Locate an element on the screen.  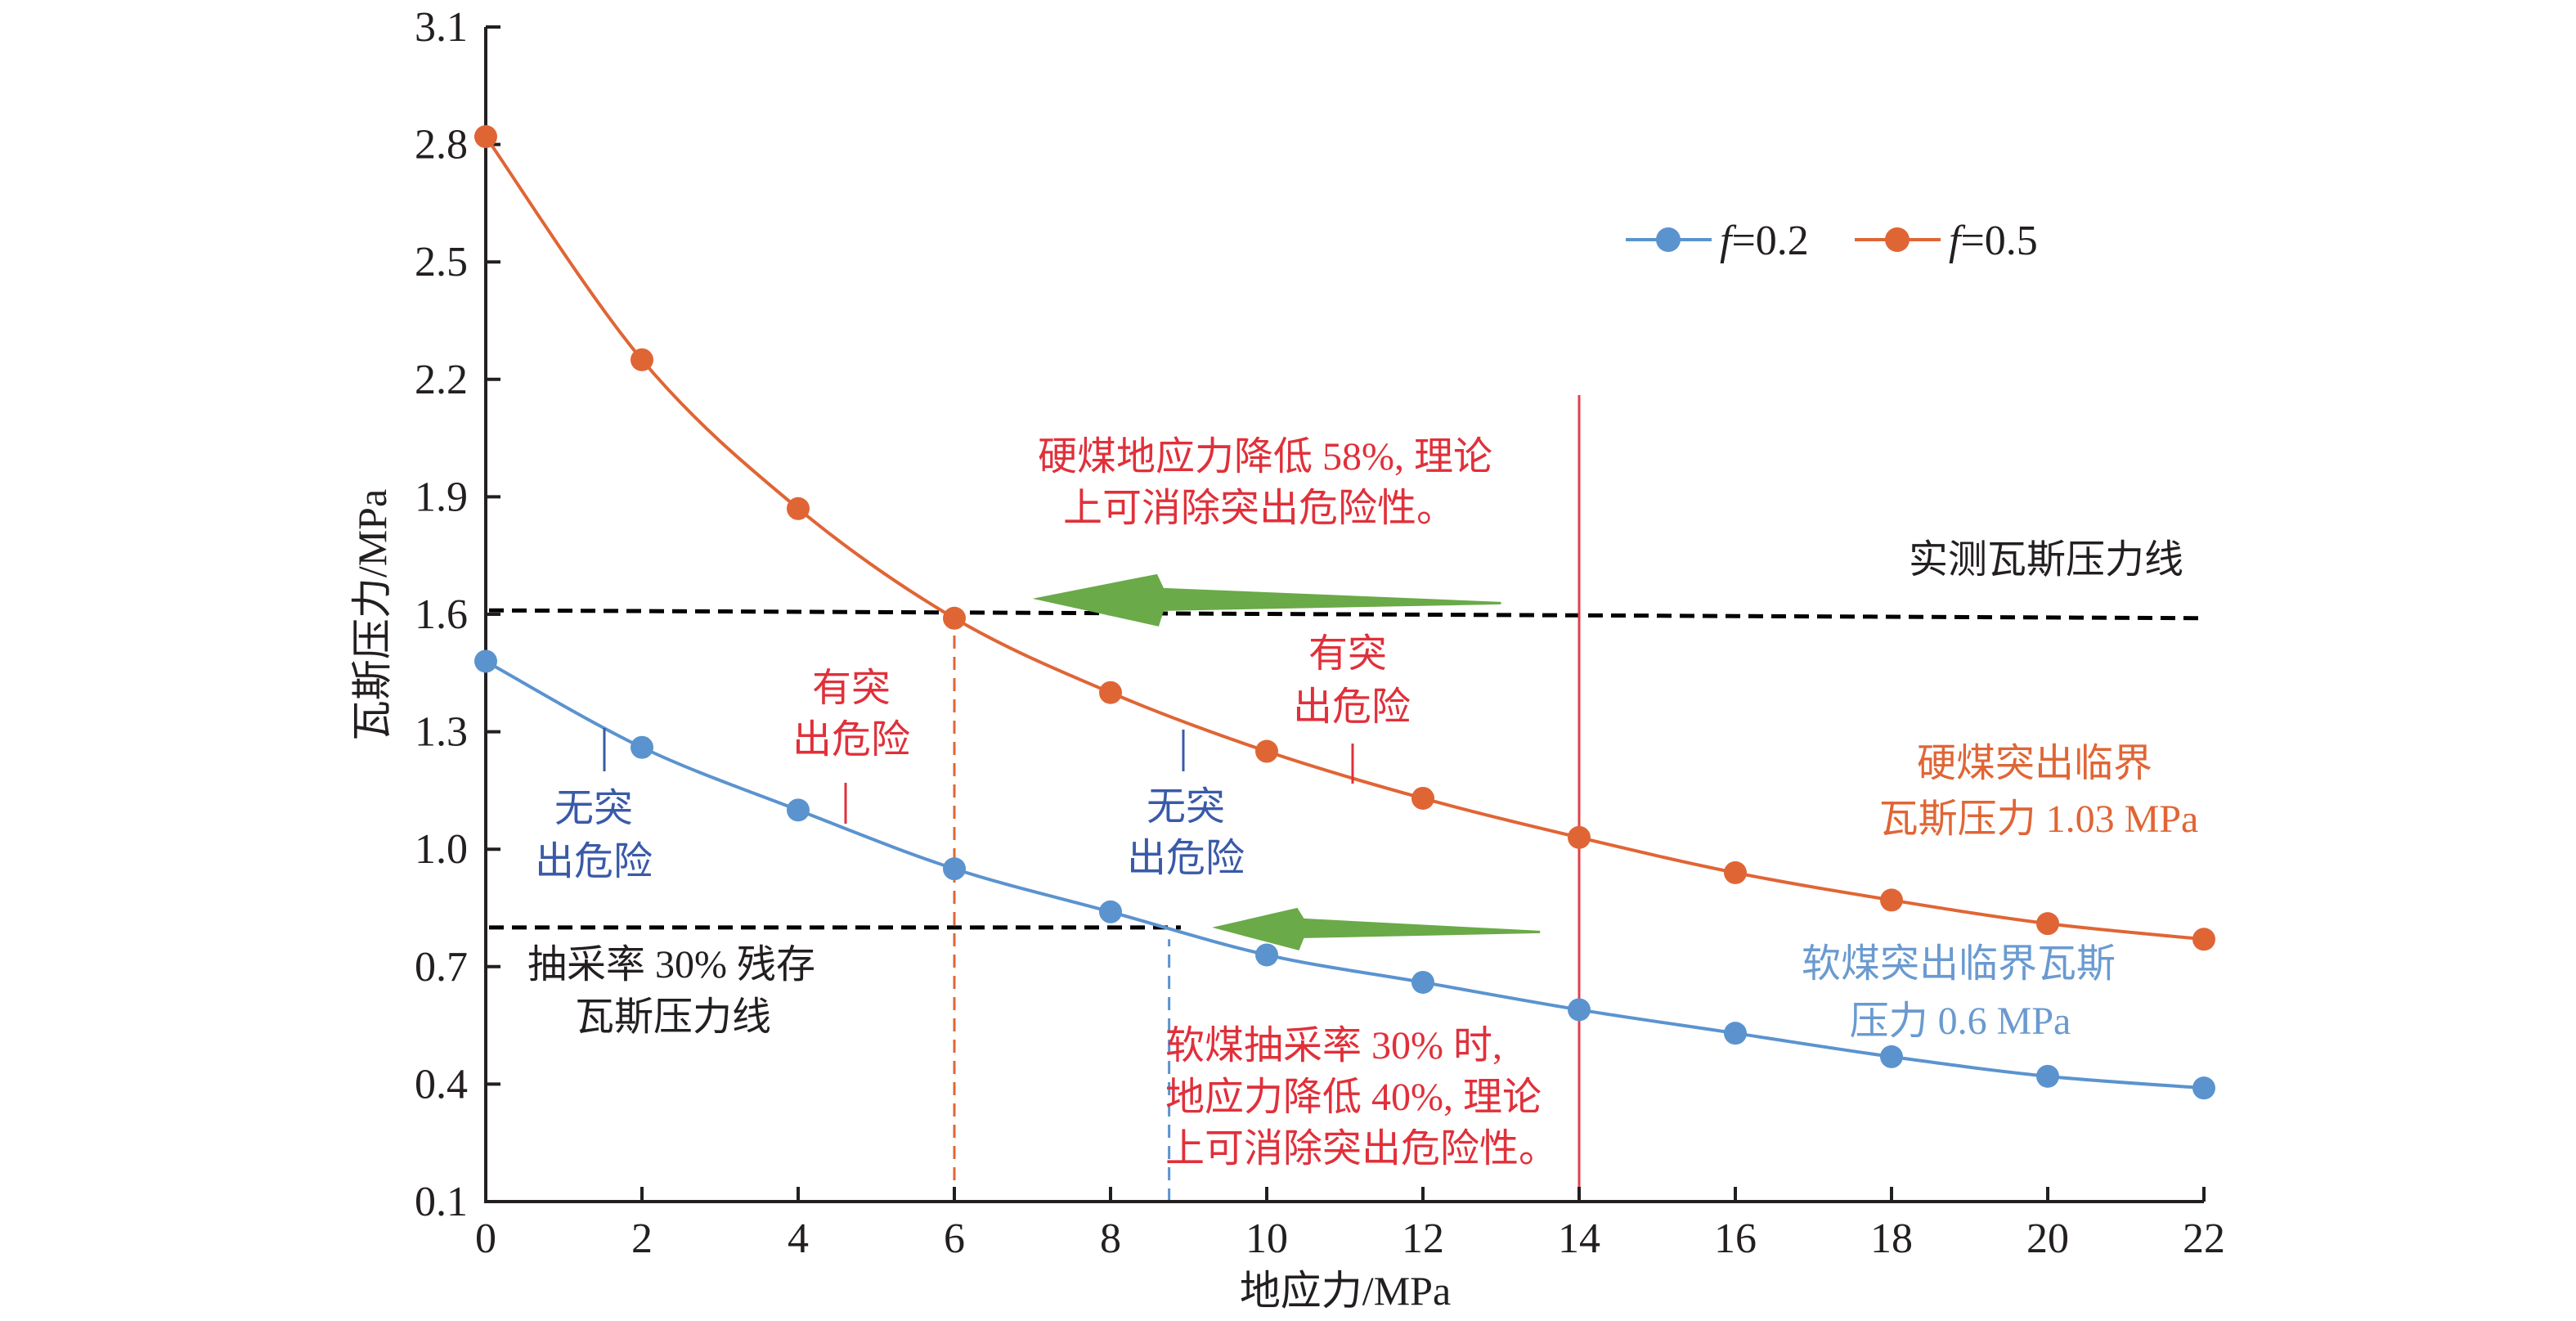
y-tick-label: 2.2 is located at coordinates (442, 380).